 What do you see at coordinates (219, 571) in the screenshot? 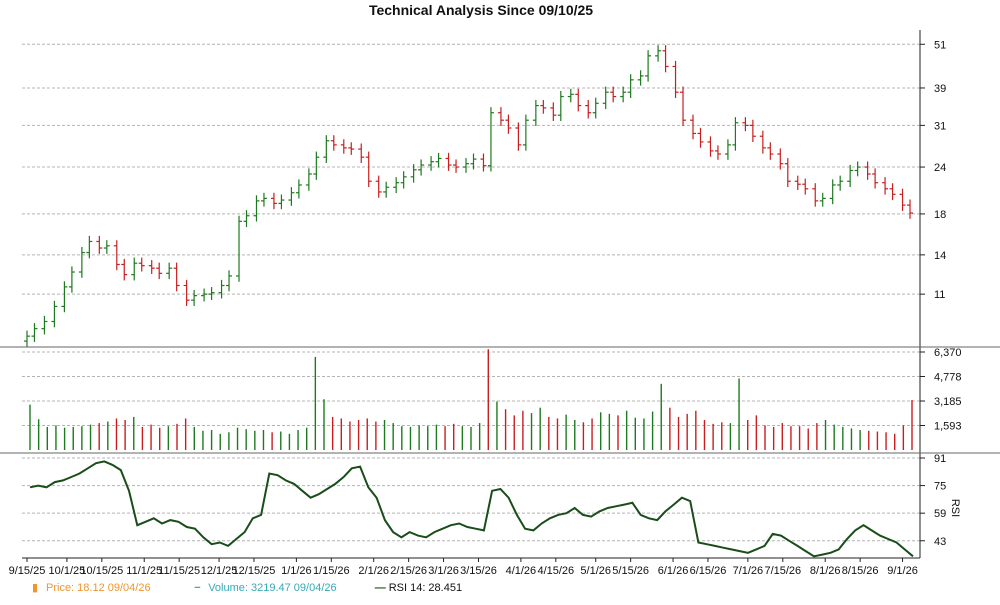
I see `x-tick-label: 12/1/25` at bounding box center [219, 571].